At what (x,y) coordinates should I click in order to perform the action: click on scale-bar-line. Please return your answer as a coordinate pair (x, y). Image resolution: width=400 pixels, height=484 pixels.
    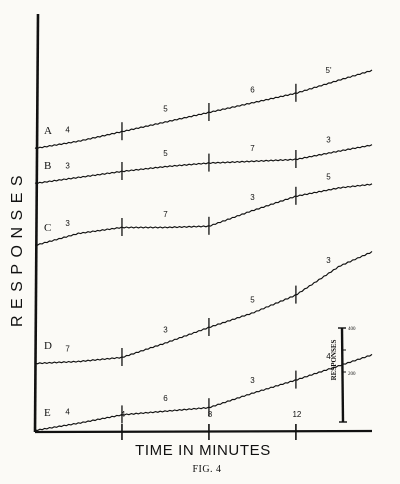
    Looking at the image, I should click on (342, 375).